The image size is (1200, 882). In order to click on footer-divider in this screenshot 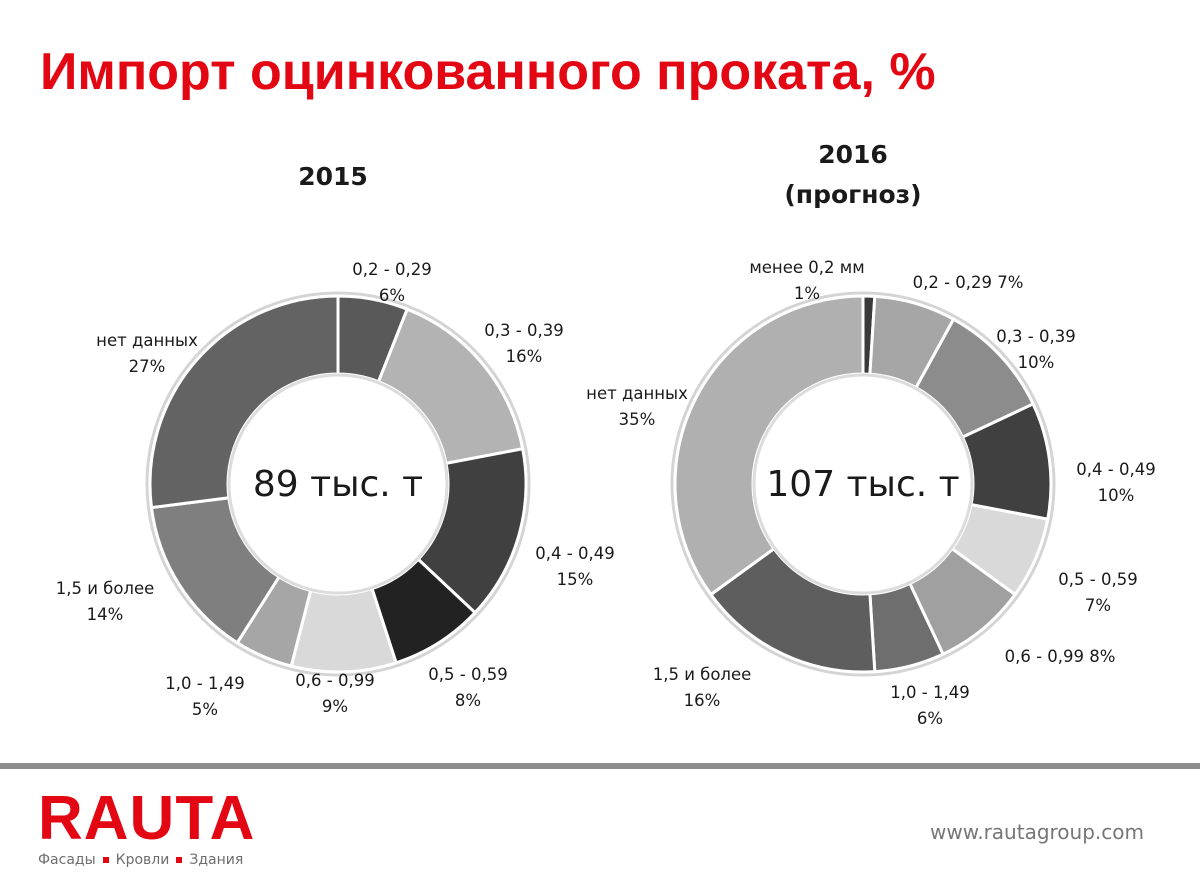, I will do `click(600, 766)`.